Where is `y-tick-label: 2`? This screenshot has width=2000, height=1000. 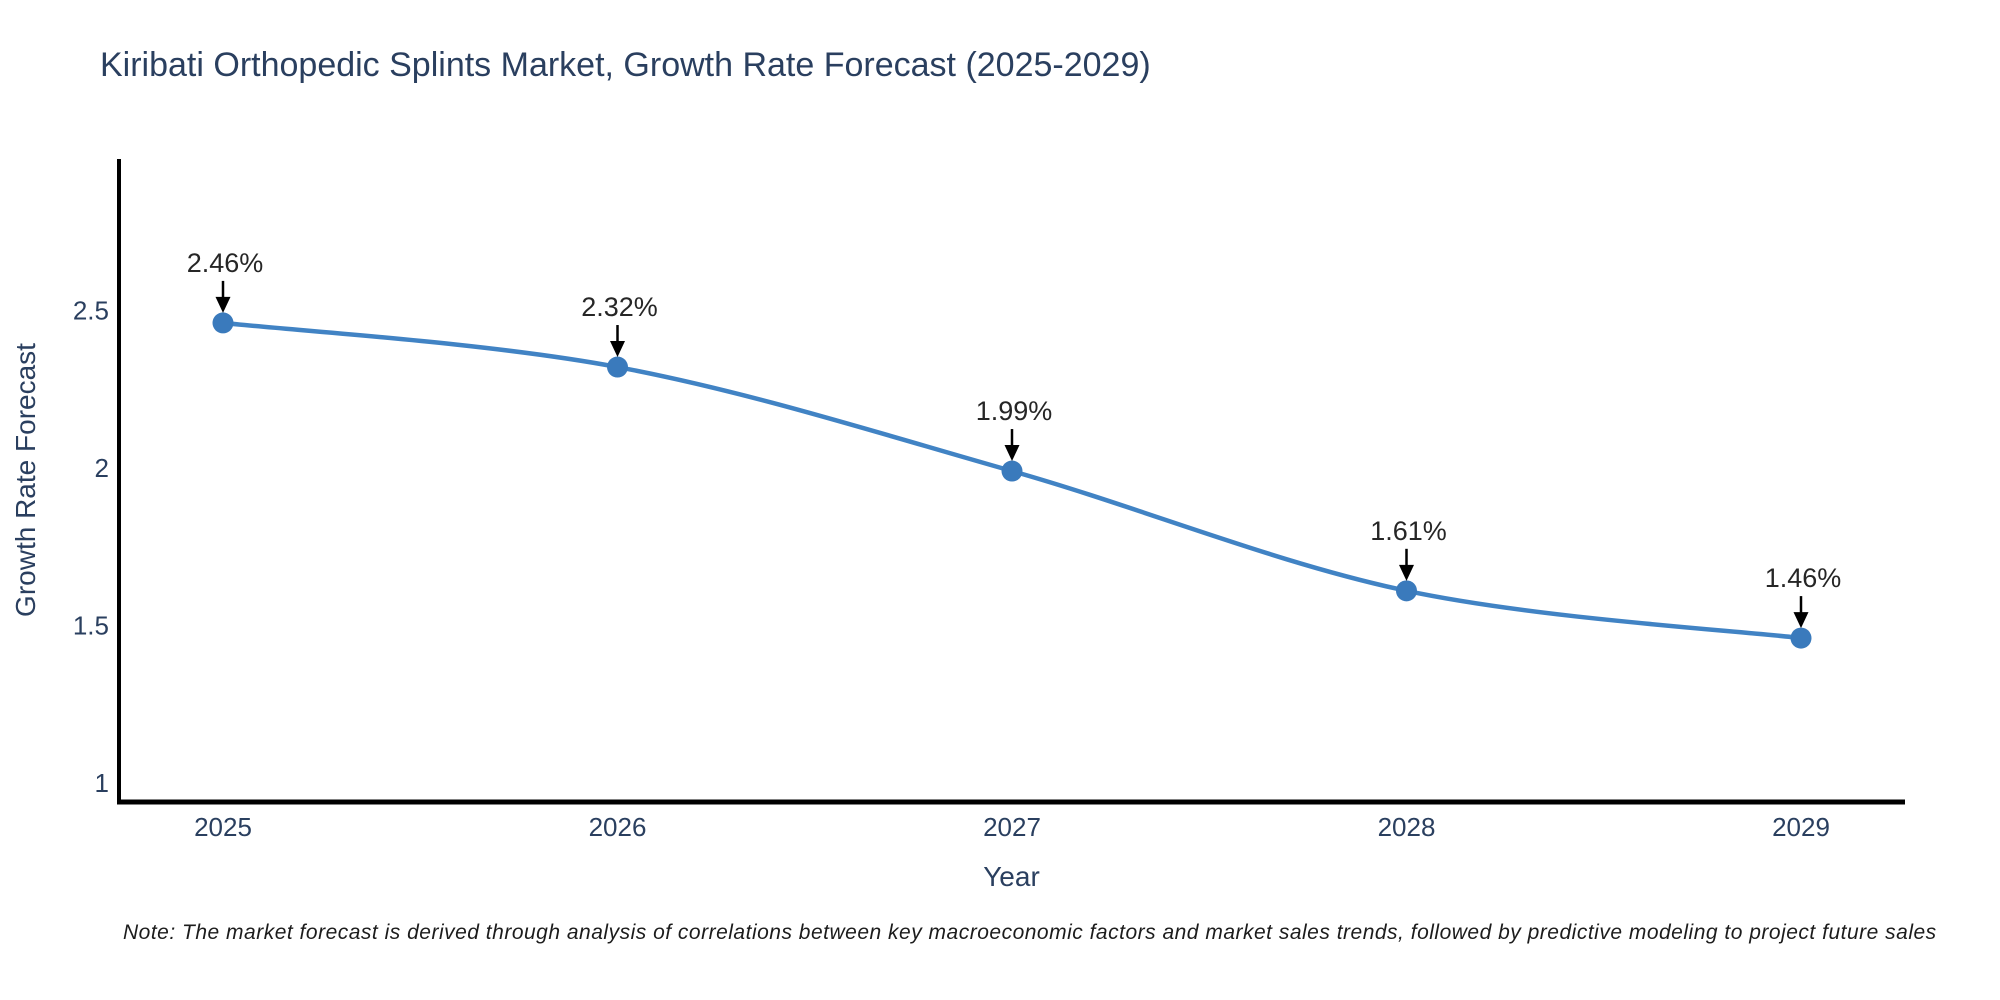
y-tick-label: 2 is located at coordinates (102, 468).